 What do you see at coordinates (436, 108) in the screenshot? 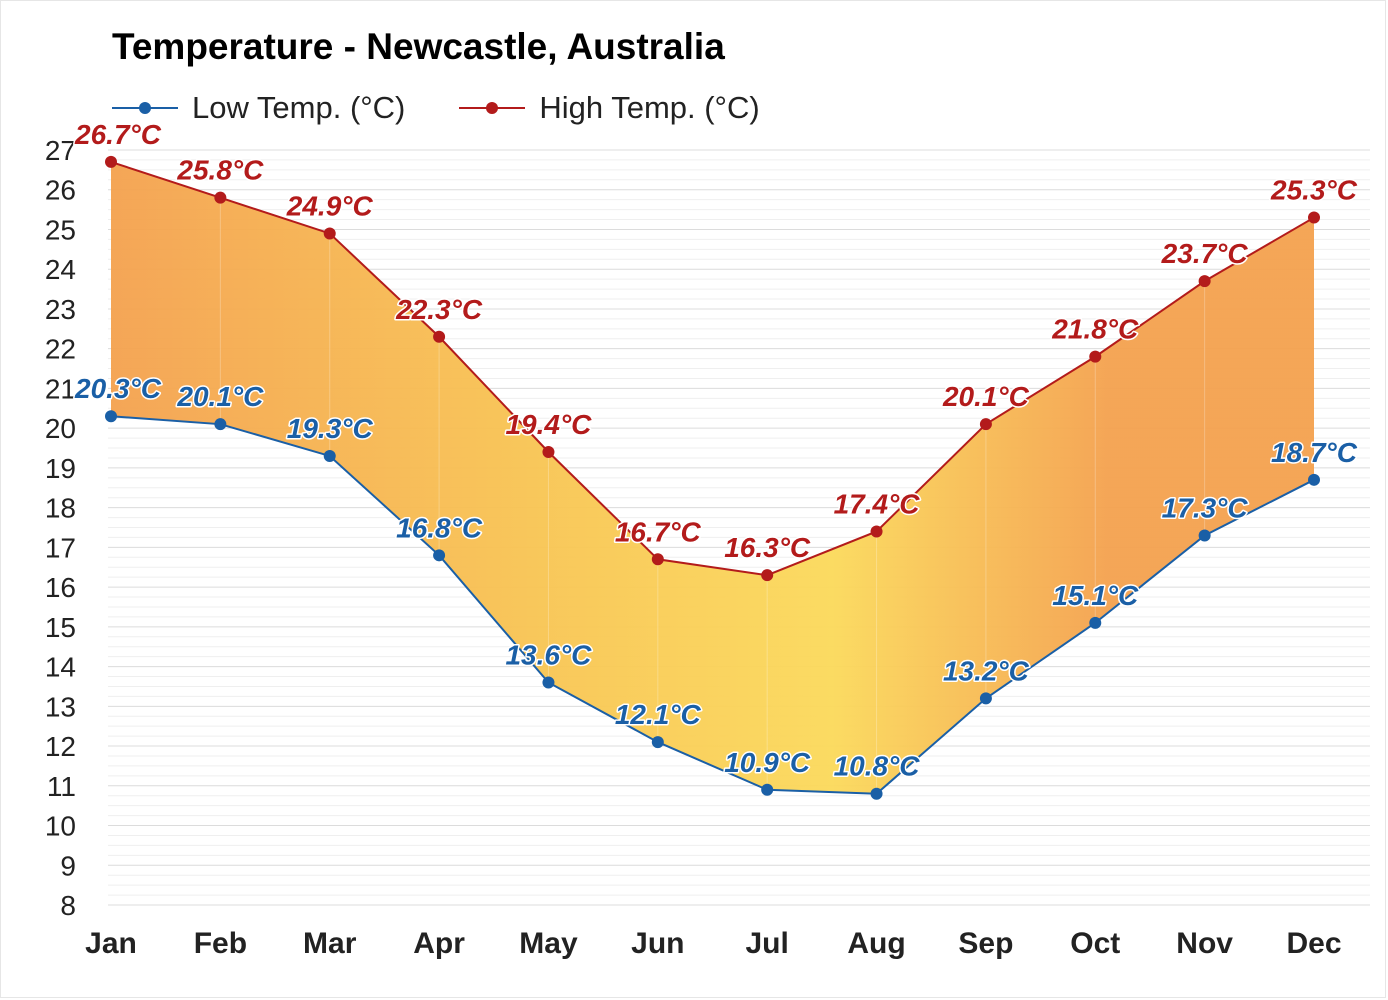
I see `legend: Low Temp. (°C) High Temp. (°C)` at bounding box center [436, 108].